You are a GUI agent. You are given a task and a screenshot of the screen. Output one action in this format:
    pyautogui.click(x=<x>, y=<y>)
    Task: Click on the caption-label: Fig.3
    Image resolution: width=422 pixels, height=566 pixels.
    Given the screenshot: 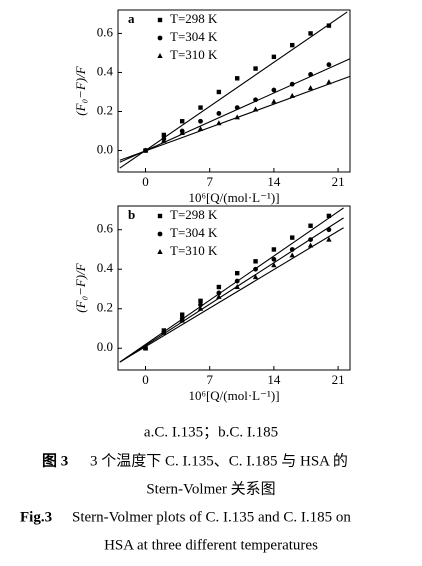 What is the action you would take?
    pyautogui.click(x=36, y=517)
    